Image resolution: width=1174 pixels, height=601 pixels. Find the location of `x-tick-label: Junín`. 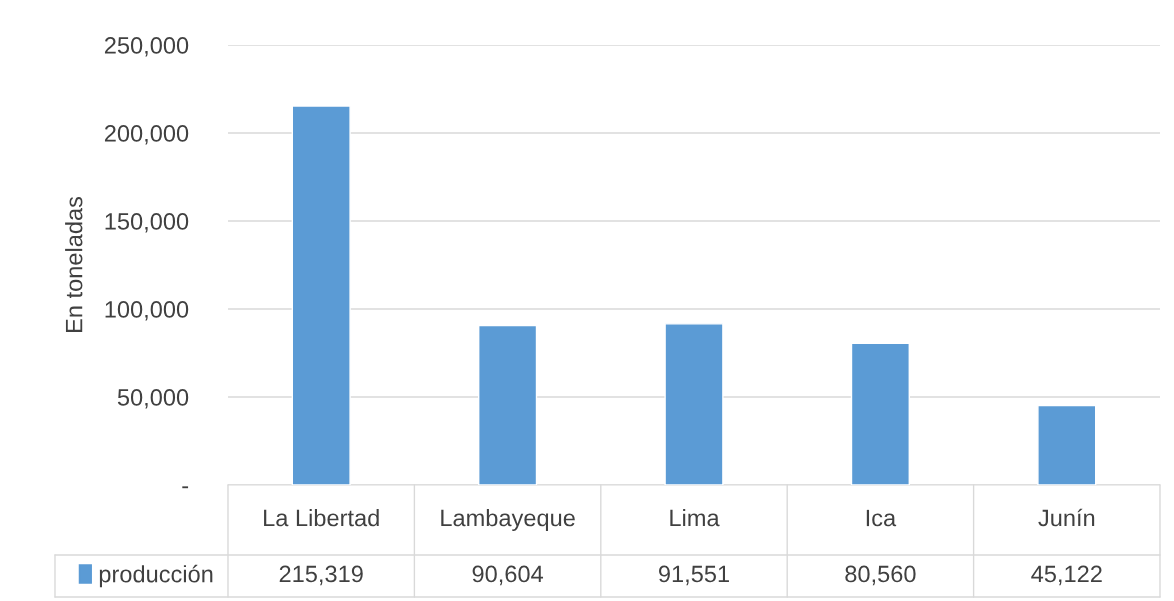

x-tick-label: Junín is located at coordinates (1066, 517).